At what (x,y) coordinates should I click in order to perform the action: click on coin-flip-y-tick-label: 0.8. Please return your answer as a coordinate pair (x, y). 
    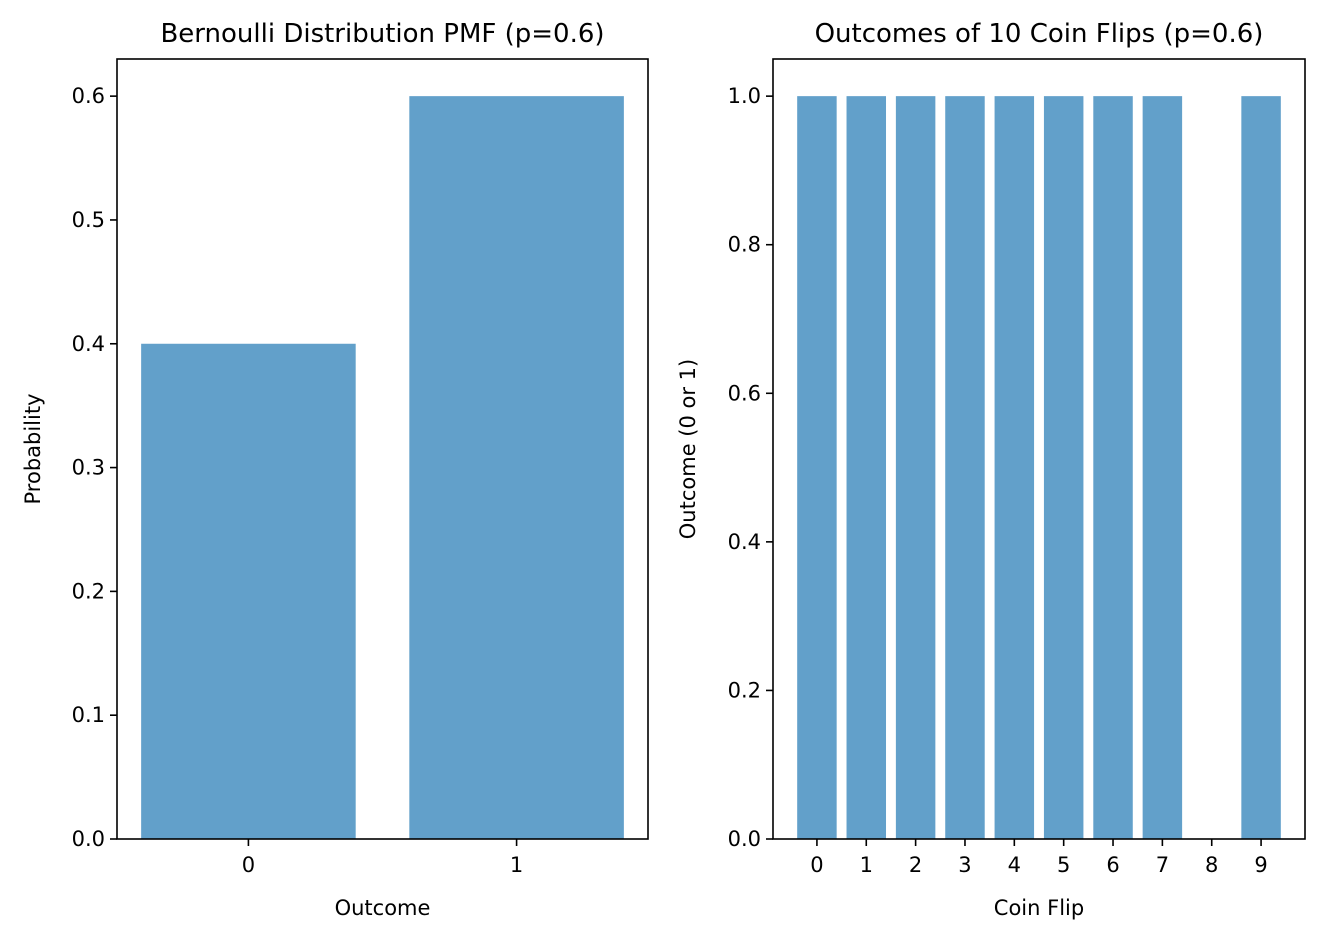
    Looking at the image, I should click on (744, 245).